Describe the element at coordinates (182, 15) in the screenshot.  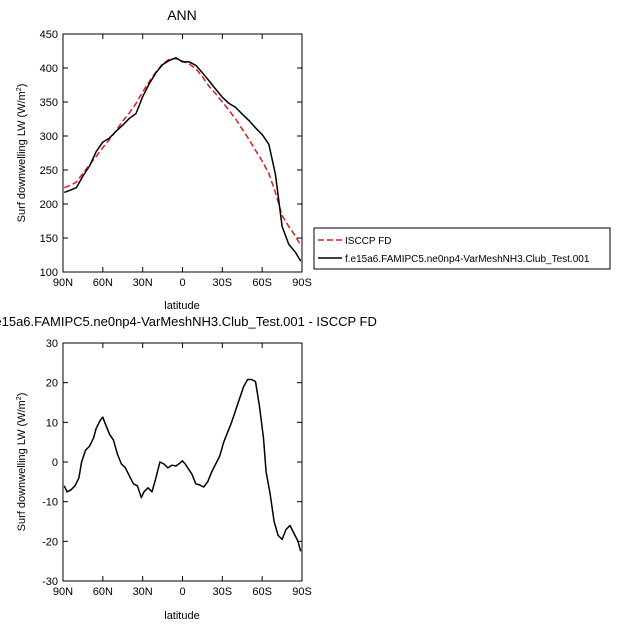
I see `top-chart-title: ANN` at that location.